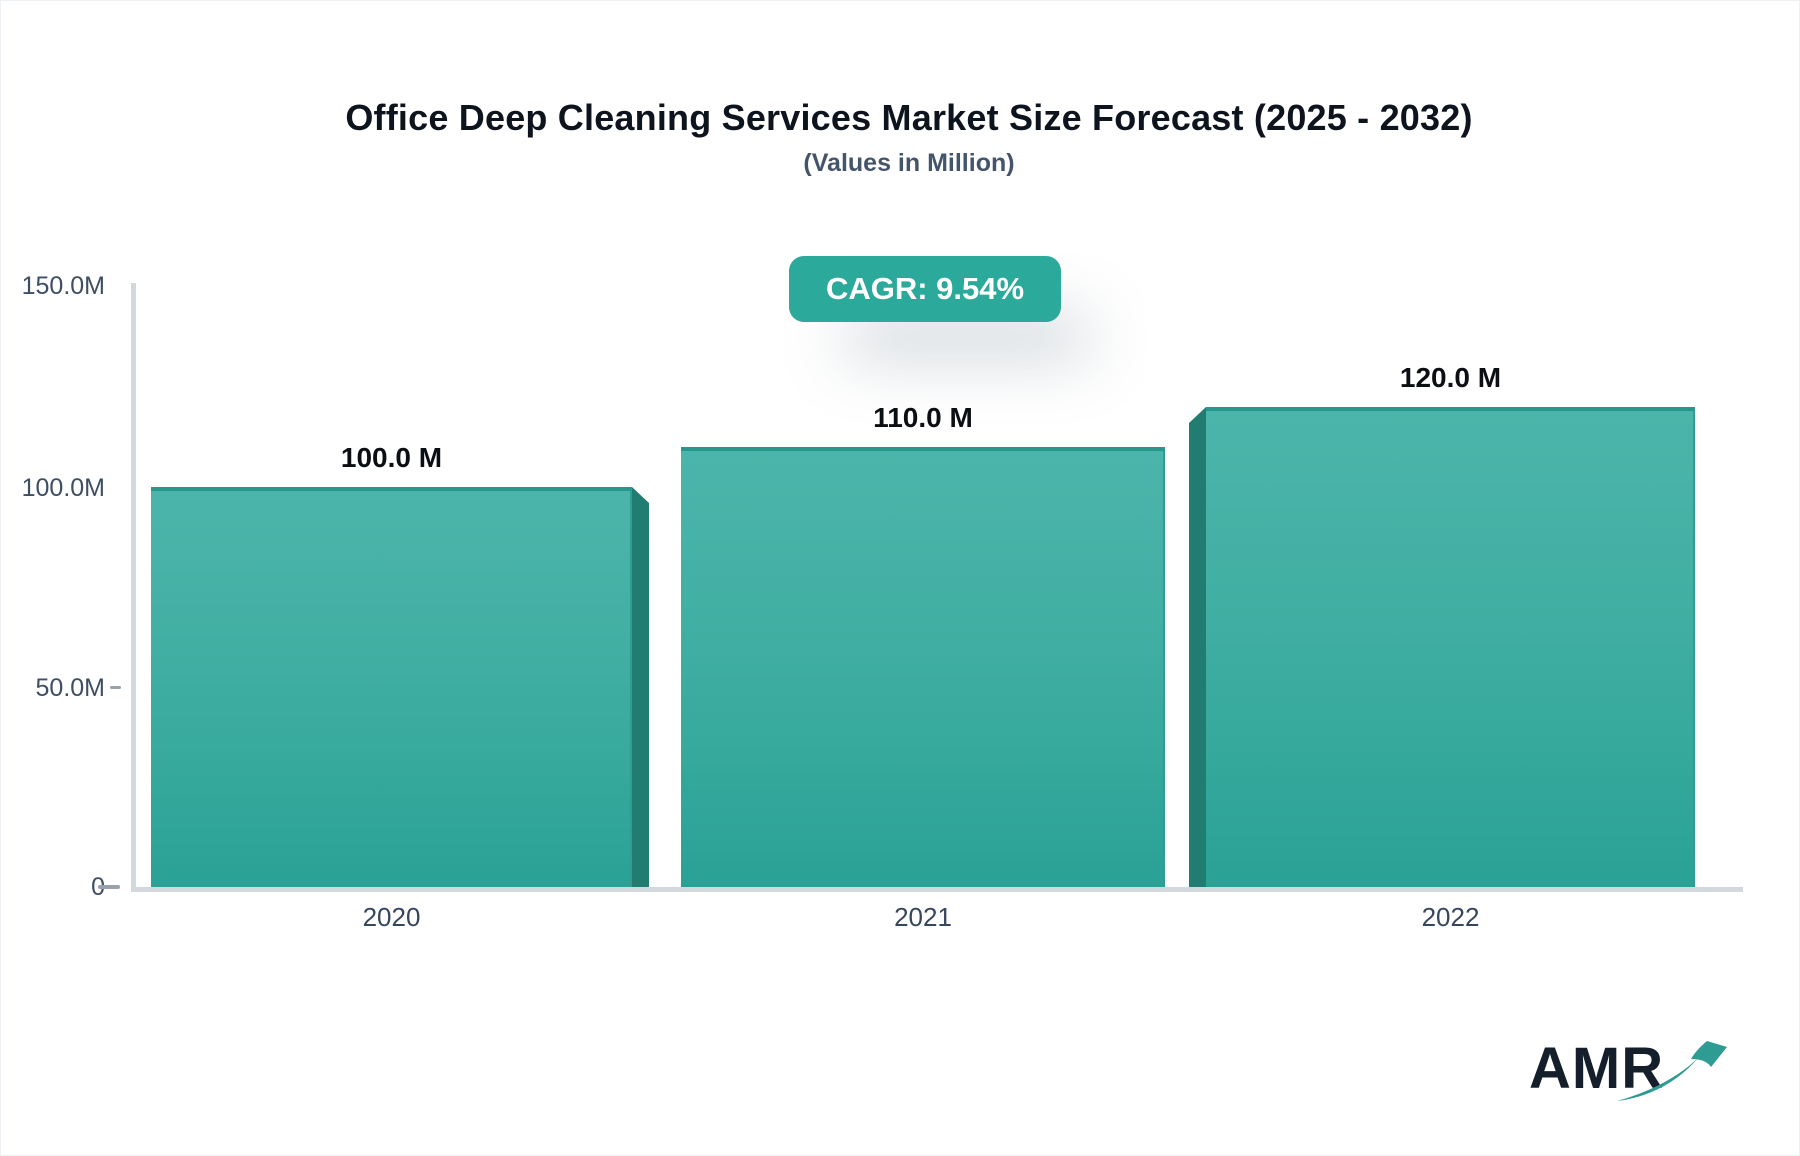  Describe the element at coordinates (133, 587) in the screenshot. I see `y-axis-line` at that location.